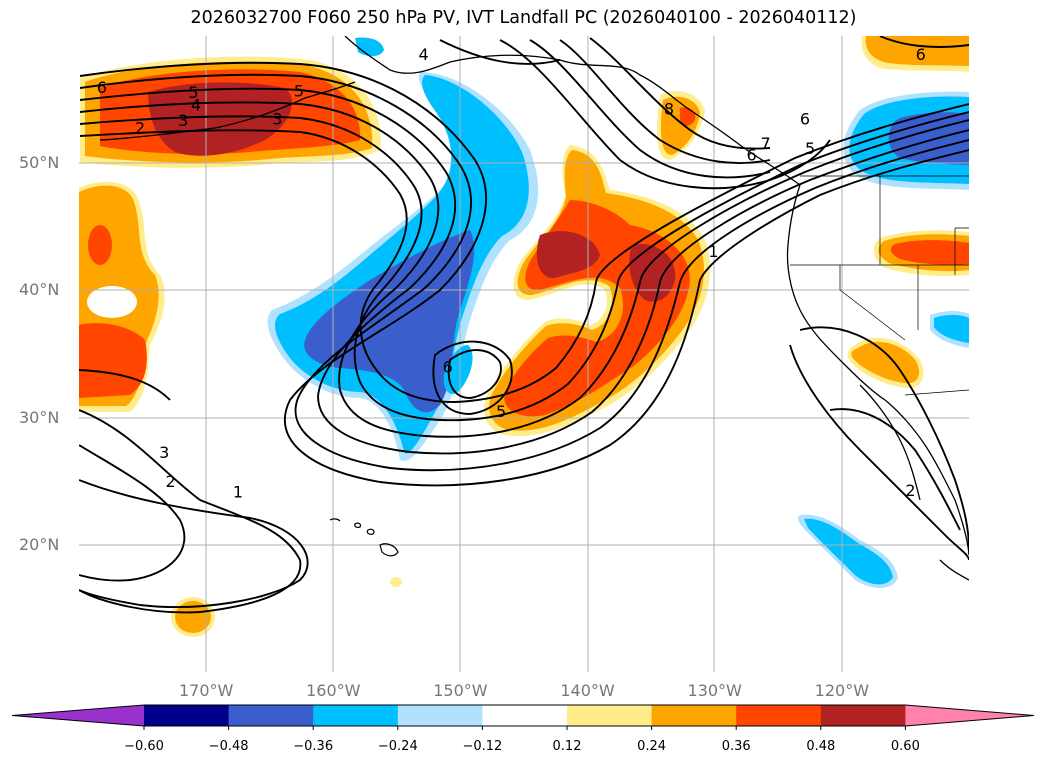 The height and width of the screenshot is (765, 1047). What do you see at coordinates (460, 690) in the screenshot?
I see `lon-label: 150°W` at bounding box center [460, 690].